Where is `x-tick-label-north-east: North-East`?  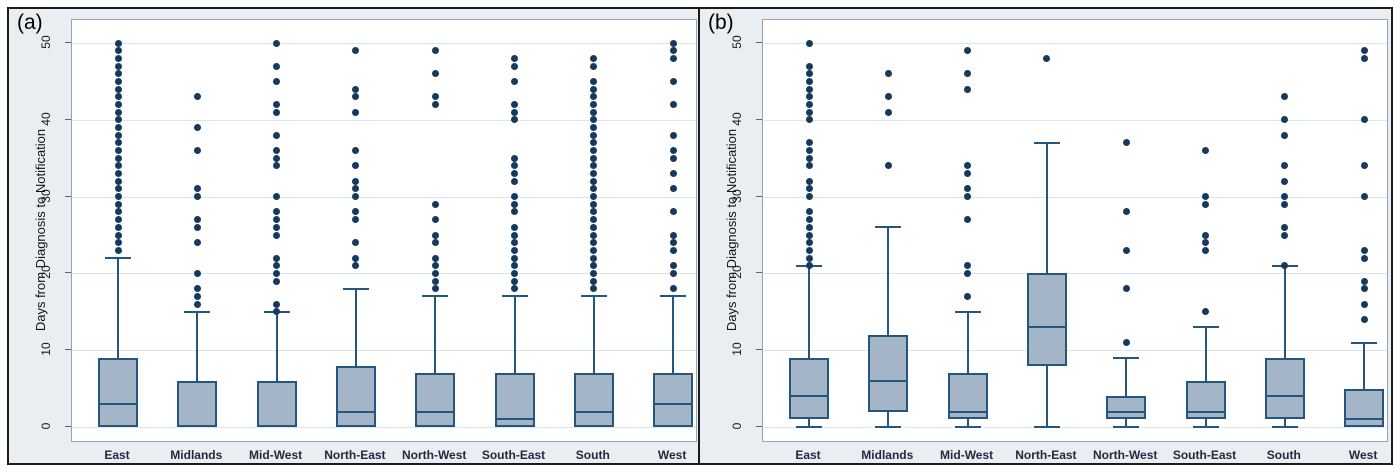
x-tick-label-north-east: North-East is located at coordinates (355, 455).